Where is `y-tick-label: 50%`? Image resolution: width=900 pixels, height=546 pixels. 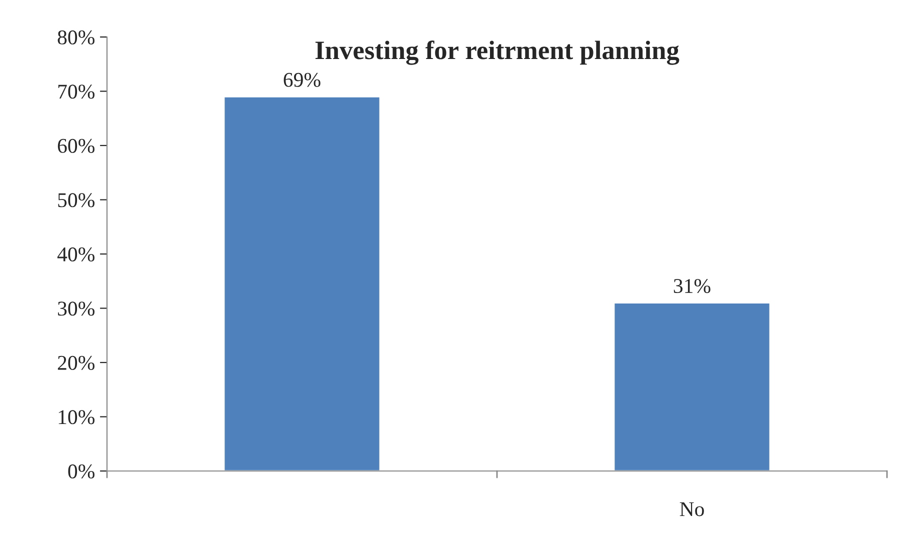
y-tick-label: 50% is located at coordinates (76, 200).